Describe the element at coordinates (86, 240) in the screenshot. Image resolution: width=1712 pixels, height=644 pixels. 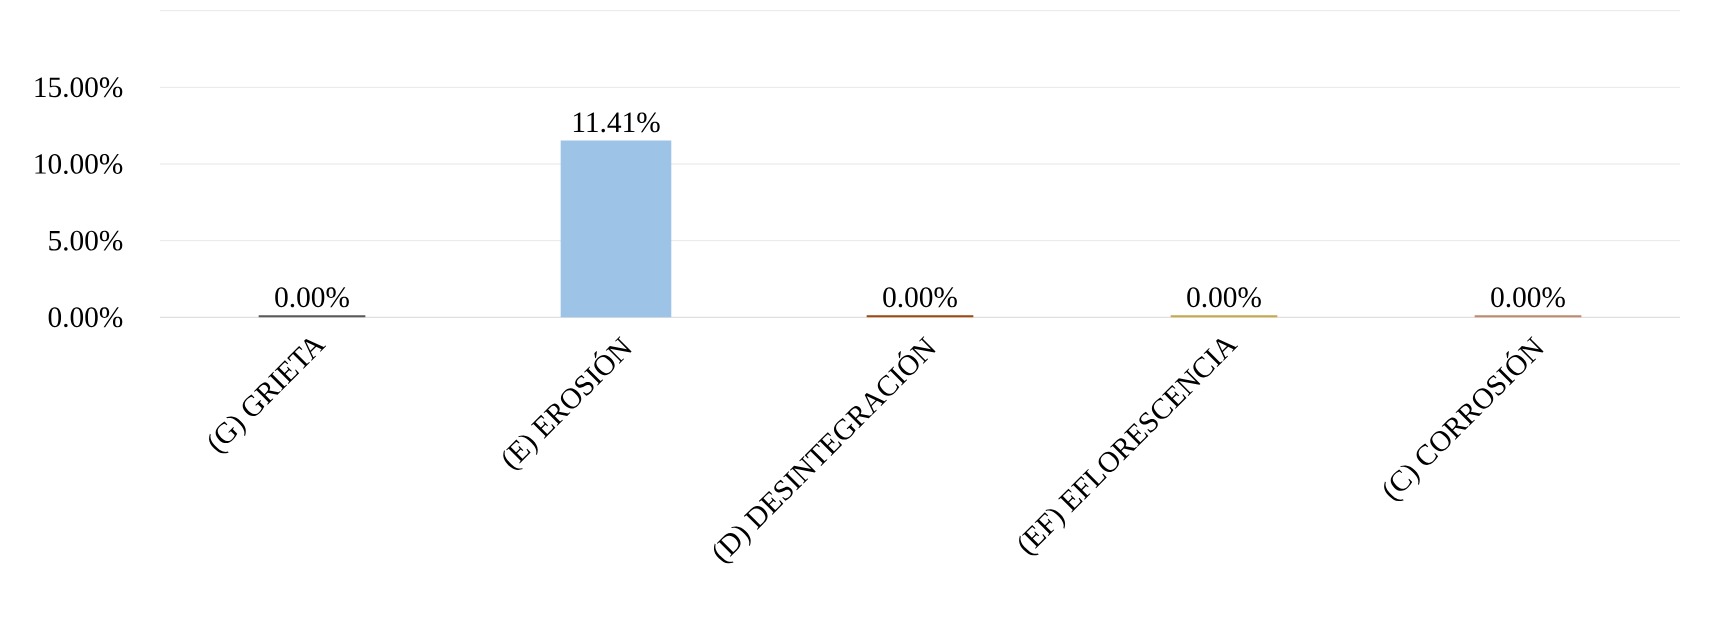
I see `y-tick-label: 5.00%` at that location.